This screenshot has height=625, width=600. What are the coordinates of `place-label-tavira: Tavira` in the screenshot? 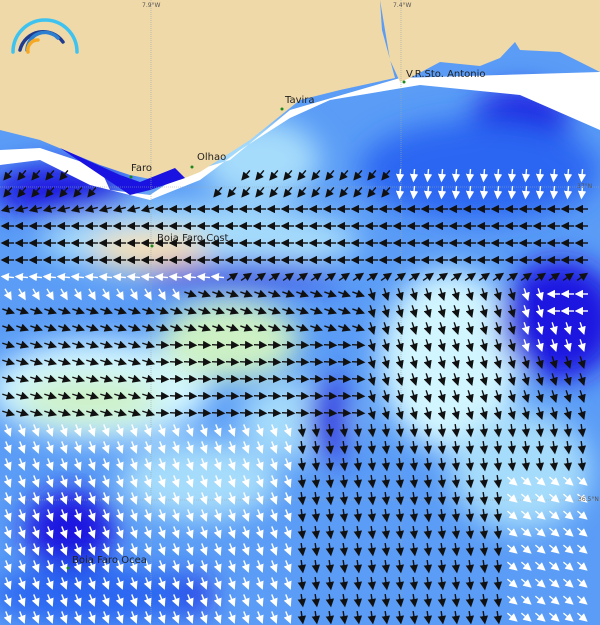 It's located at (300, 100).